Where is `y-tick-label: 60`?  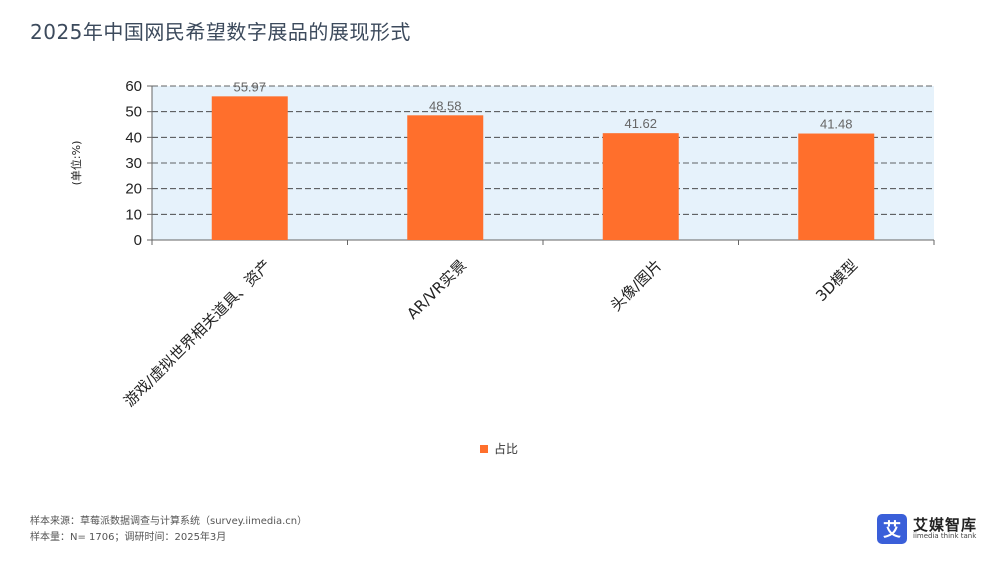 y-tick-label: 60 is located at coordinates (133, 86).